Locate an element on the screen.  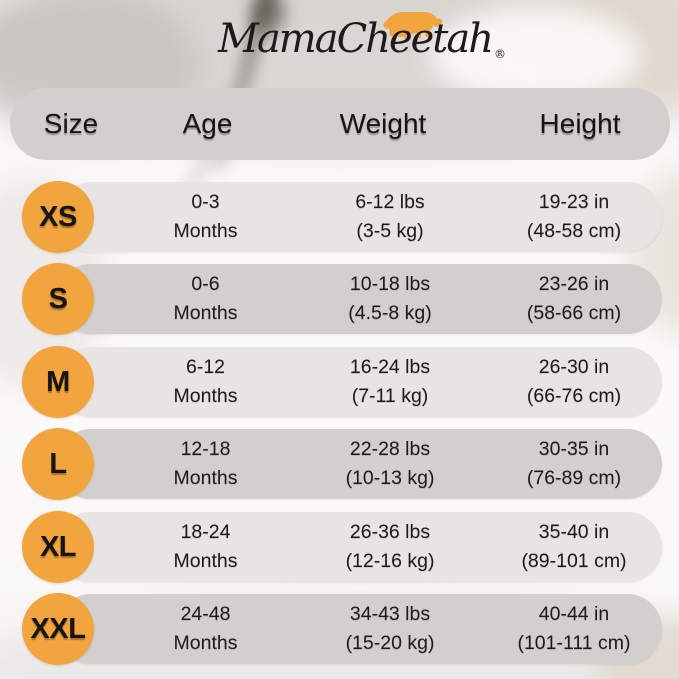
height-cm: (66-76 cm) is located at coordinates (574, 396).